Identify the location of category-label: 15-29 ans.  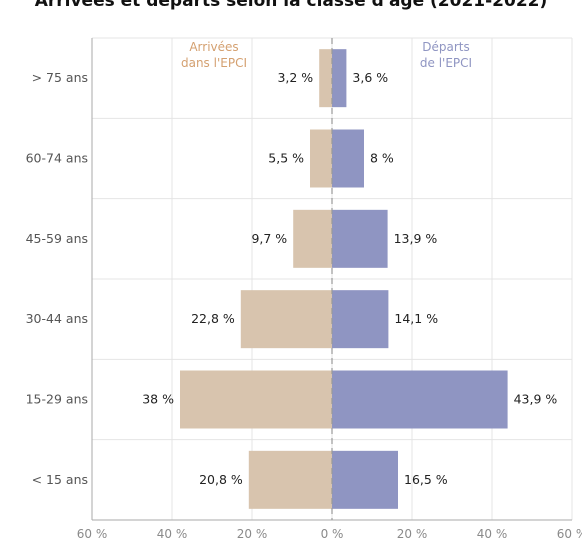
(57, 399).